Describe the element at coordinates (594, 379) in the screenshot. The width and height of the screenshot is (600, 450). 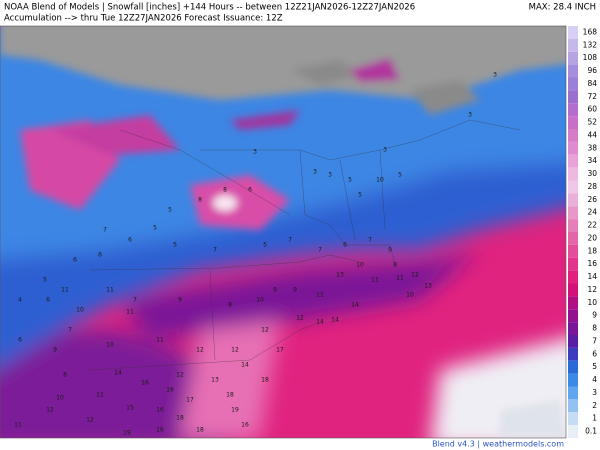
I see `colorbar-label: 4` at that location.